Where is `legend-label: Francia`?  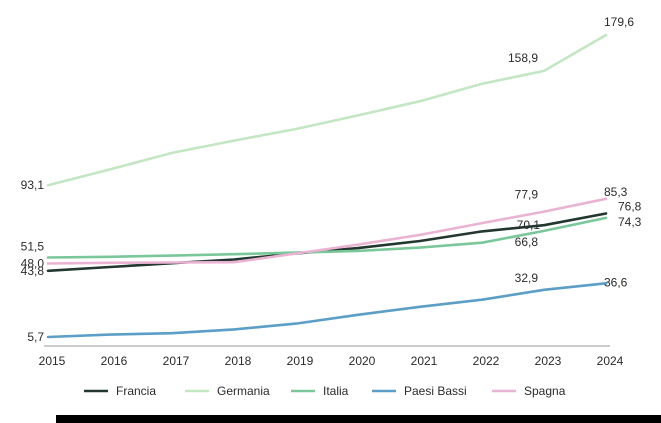
legend-label: Francia is located at coordinates (136, 391).